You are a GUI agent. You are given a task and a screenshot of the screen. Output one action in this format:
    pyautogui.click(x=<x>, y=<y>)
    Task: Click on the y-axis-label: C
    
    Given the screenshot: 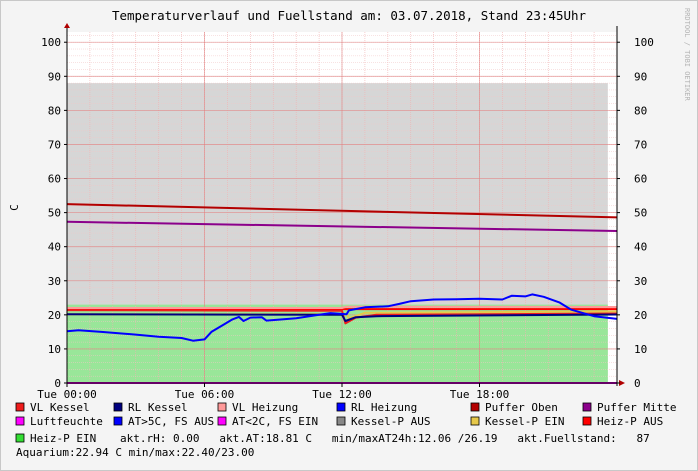 What is the action you would take?
    pyautogui.click(x=14, y=207)
    